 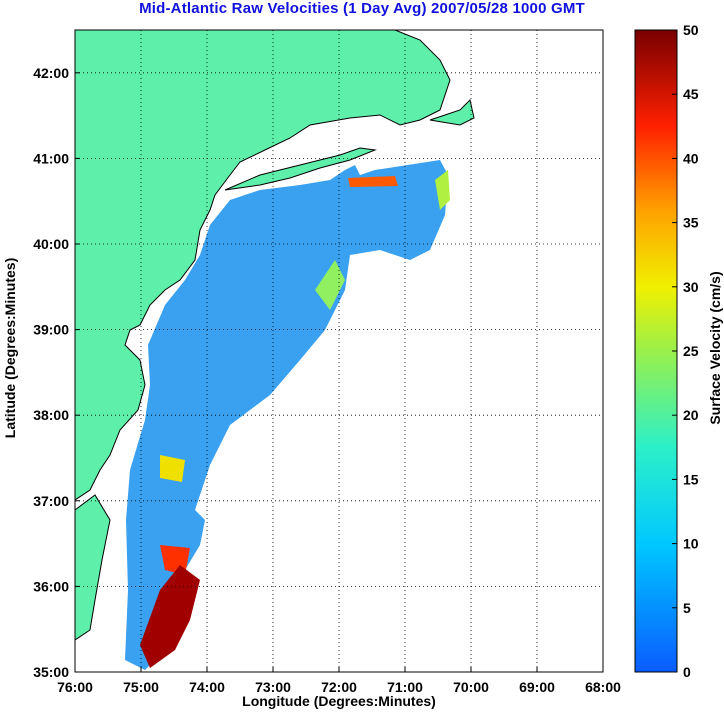 What do you see at coordinates (172, 468) in the screenshot?
I see `velocity-hotspot-mid` at bounding box center [172, 468].